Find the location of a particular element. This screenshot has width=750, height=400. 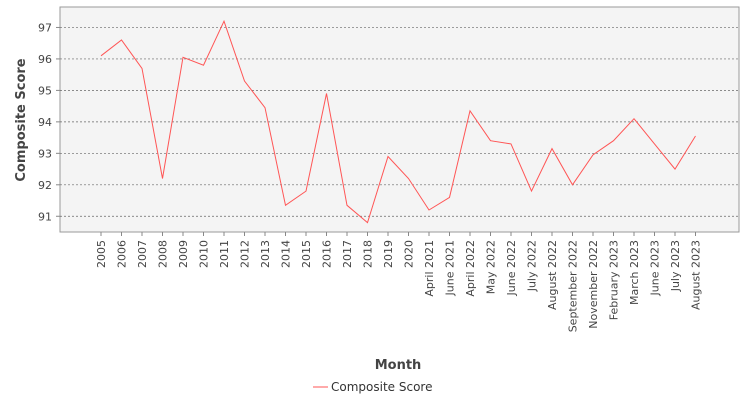

y-axis-title: Composite Score is located at coordinates (21, 119).